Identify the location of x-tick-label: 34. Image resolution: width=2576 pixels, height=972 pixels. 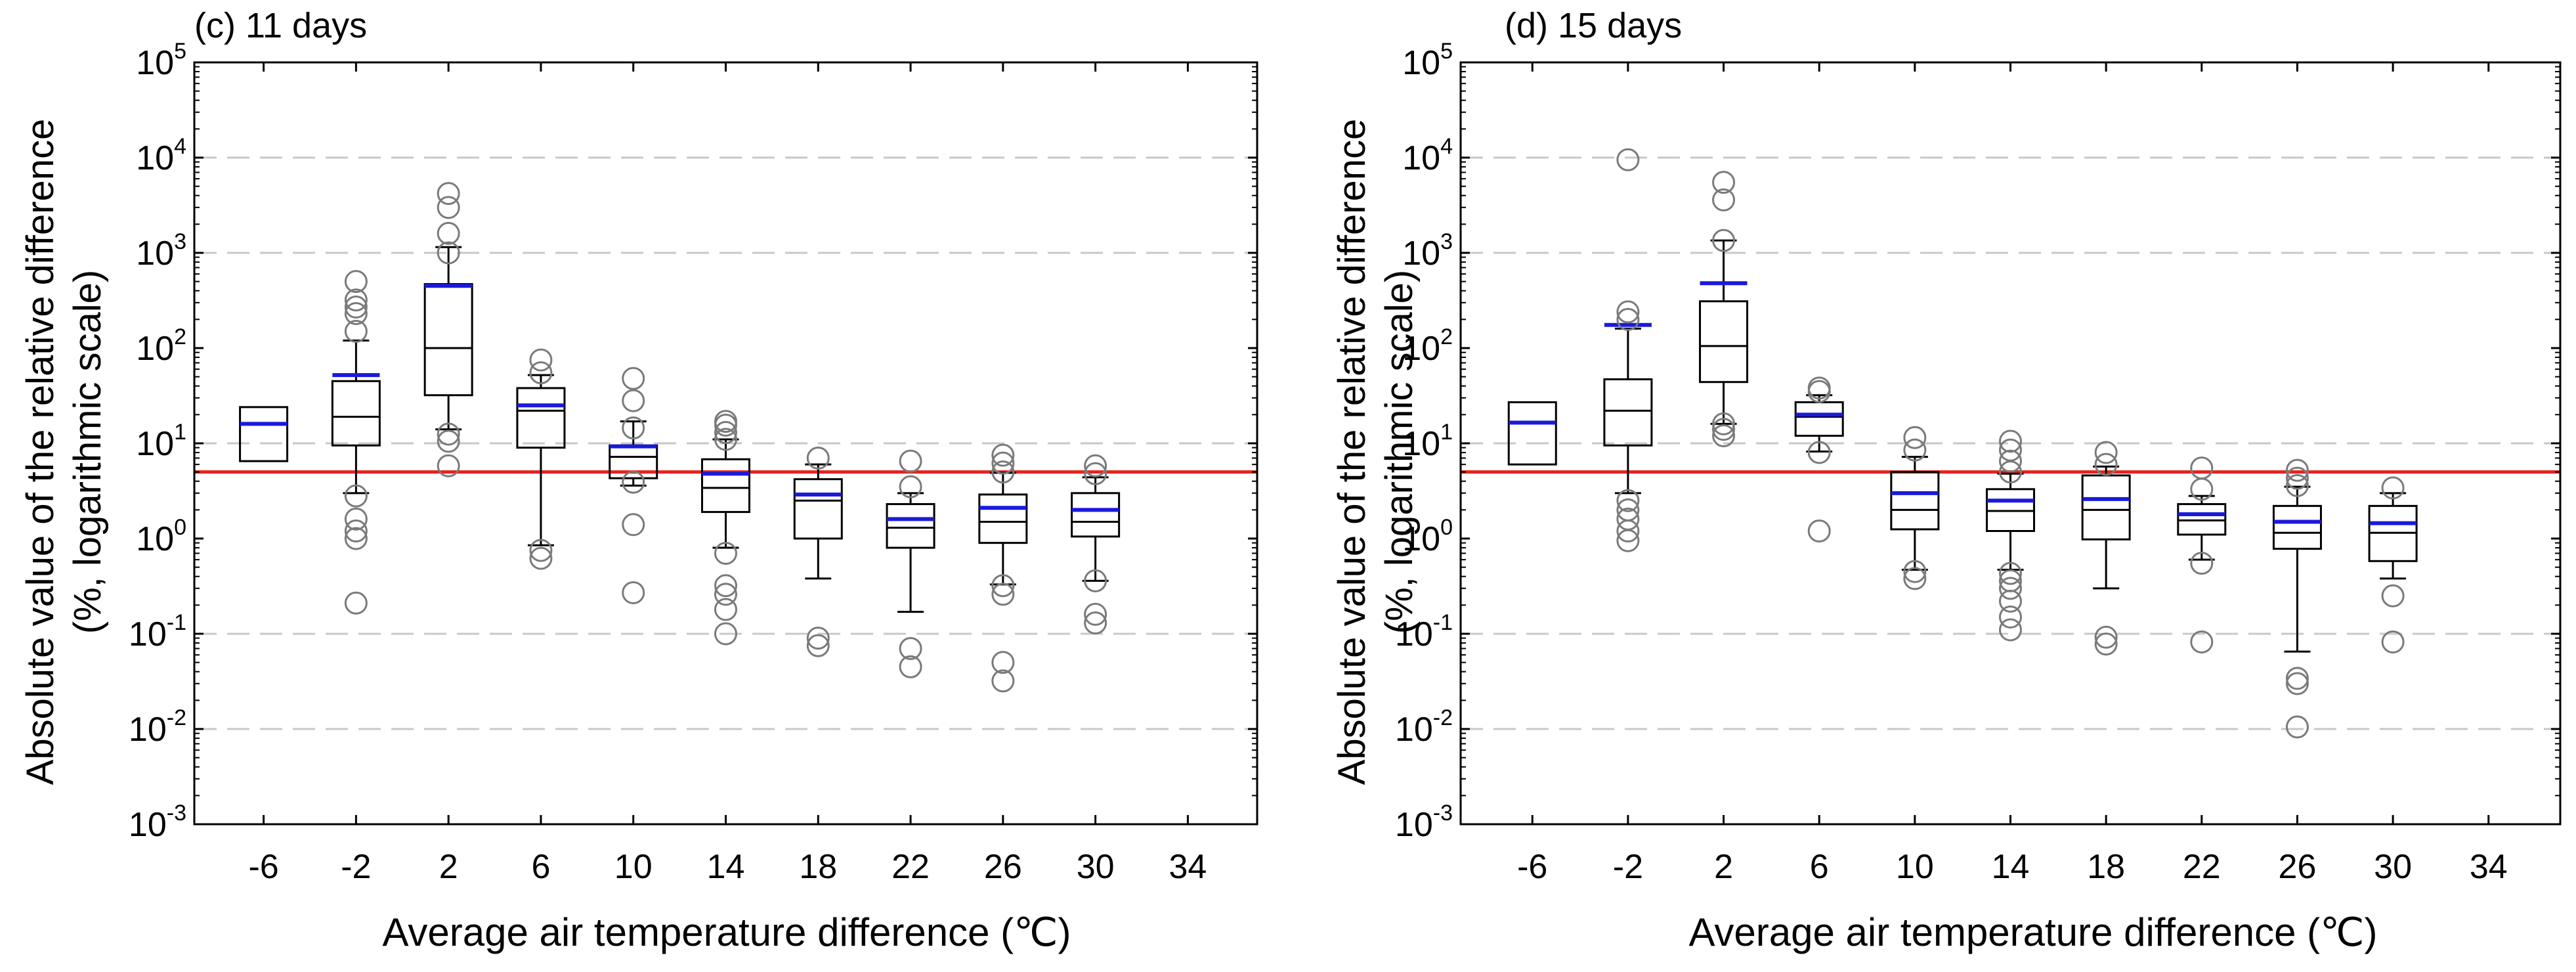
(1188, 867).